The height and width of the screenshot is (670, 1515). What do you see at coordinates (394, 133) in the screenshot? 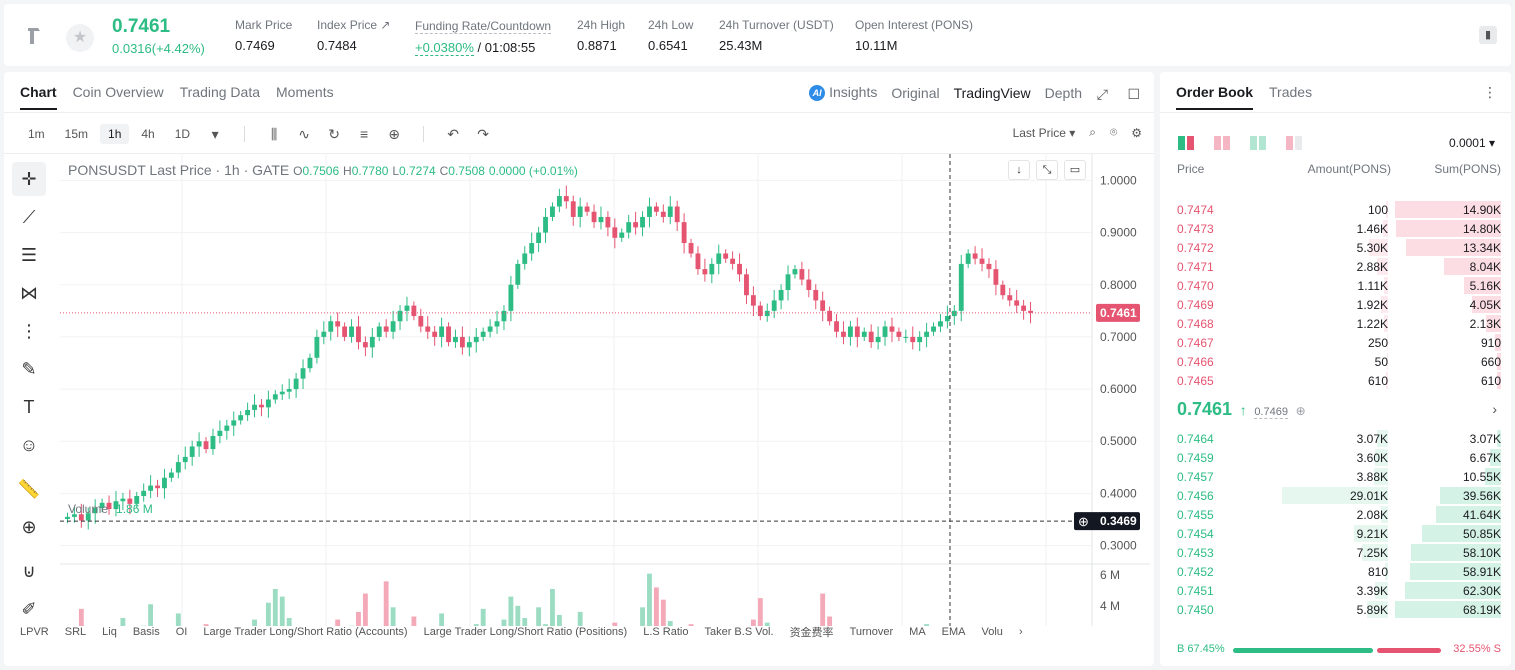
I see `add-alert-icon: ⊕` at bounding box center [394, 133].